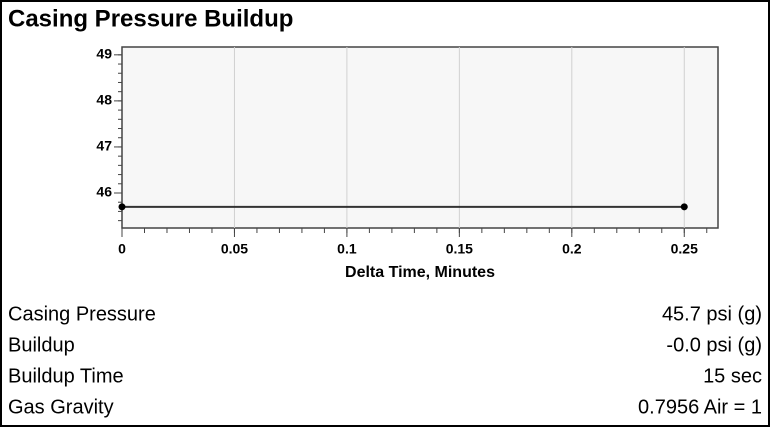 The height and width of the screenshot is (427, 770). What do you see at coordinates (61, 407) in the screenshot?
I see `info-label: Gas Gravity` at bounding box center [61, 407].